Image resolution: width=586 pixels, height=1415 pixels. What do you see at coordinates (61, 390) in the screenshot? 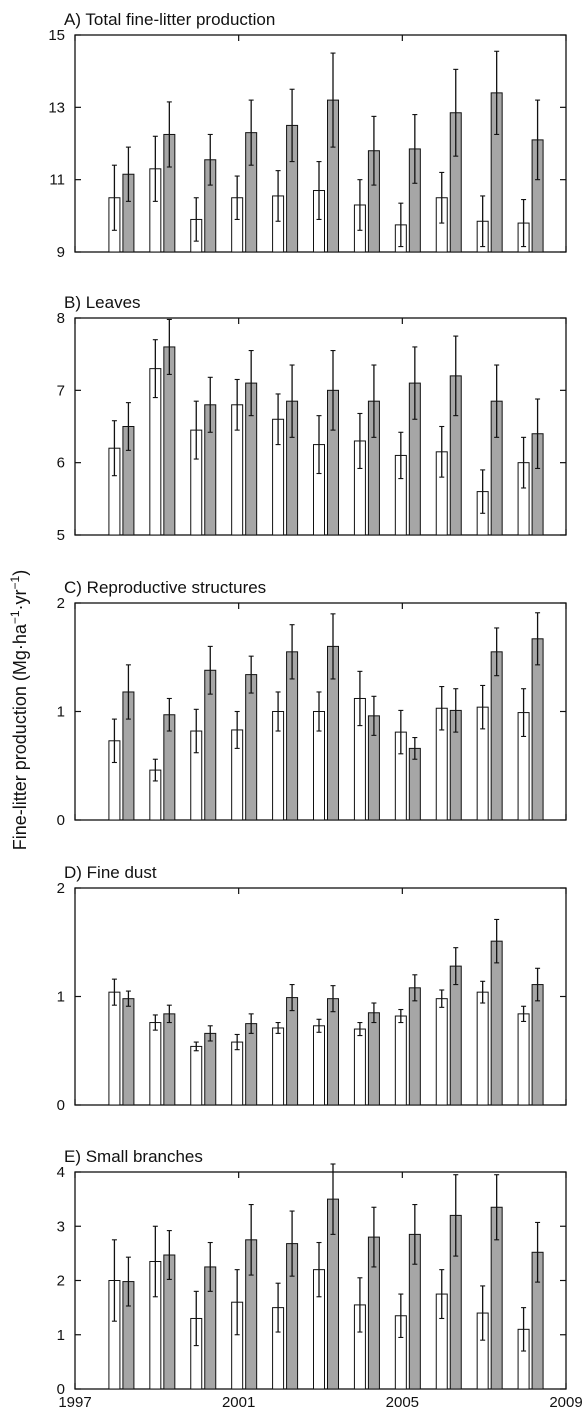
I see `y-tick-label: 7` at bounding box center [61, 390].